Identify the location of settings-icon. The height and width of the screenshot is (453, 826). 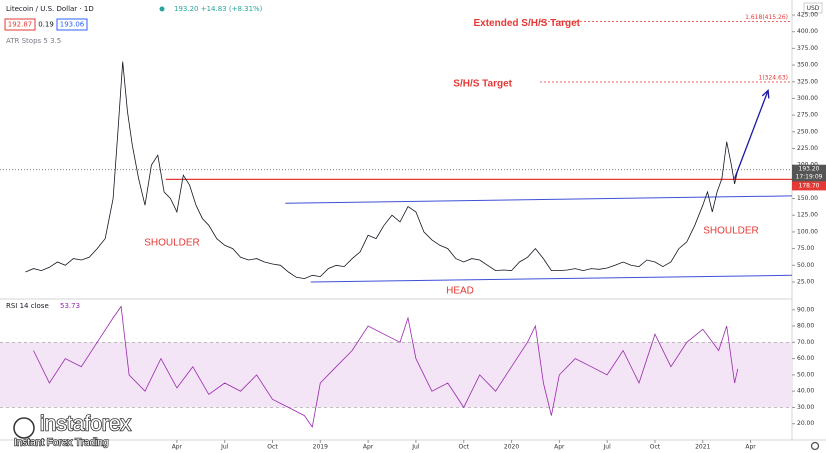
(815, 446).